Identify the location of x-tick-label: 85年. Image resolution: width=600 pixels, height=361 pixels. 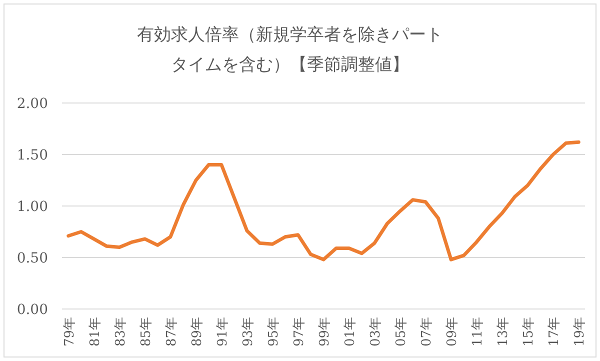
(146, 332).